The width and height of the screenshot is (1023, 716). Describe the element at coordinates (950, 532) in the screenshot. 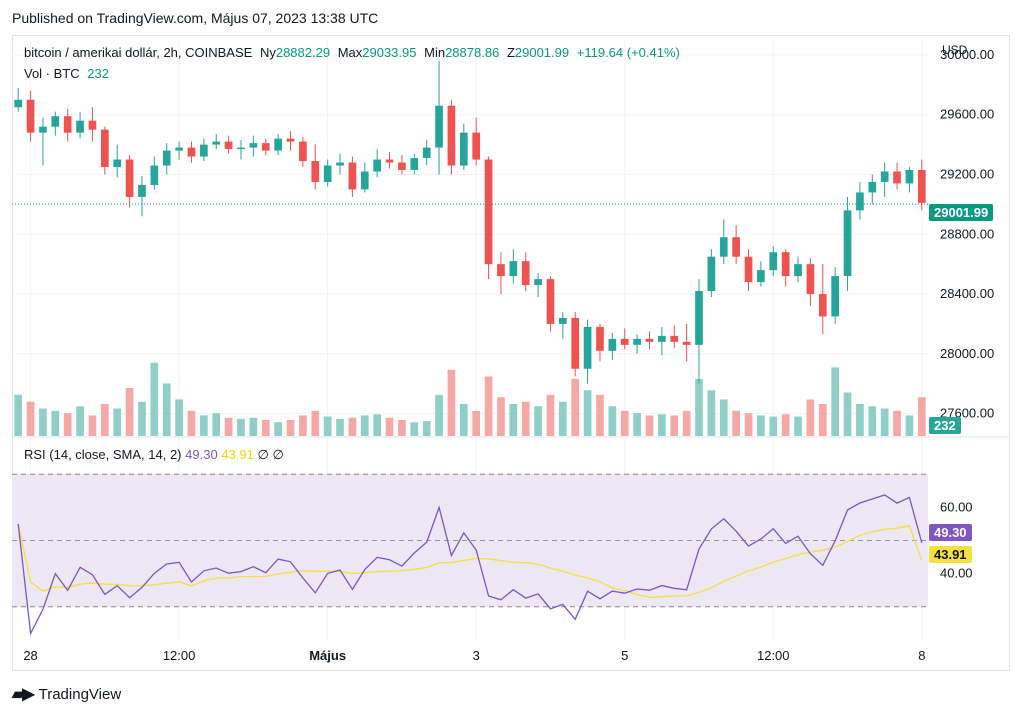

I see `rsi-badge: 49.30` at that location.